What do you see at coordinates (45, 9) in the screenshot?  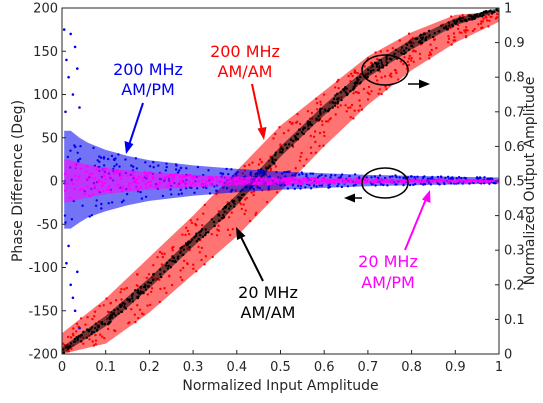 I see `y-left-tick-label: 200` at bounding box center [45, 9].